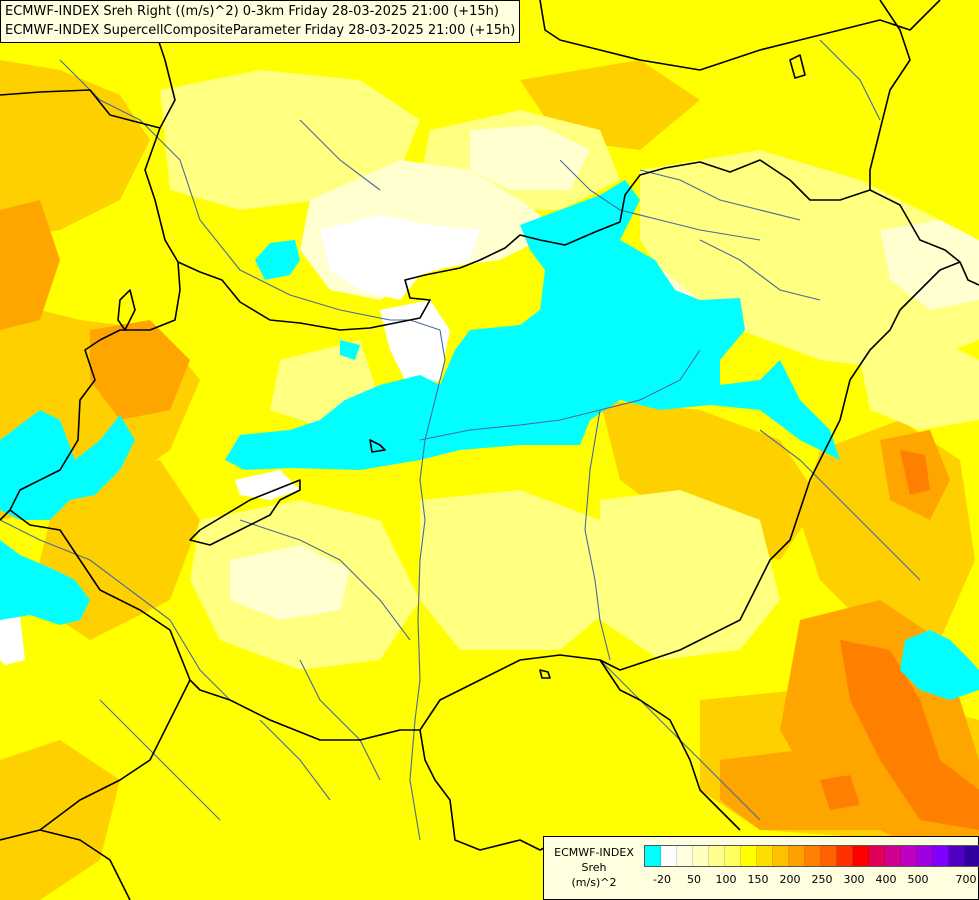 Image resolution: width=979 pixels, height=900 pixels. What do you see at coordinates (918, 879) in the screenshot?
I see `legend-tick-label: 500` at bounding box center [918, 879].